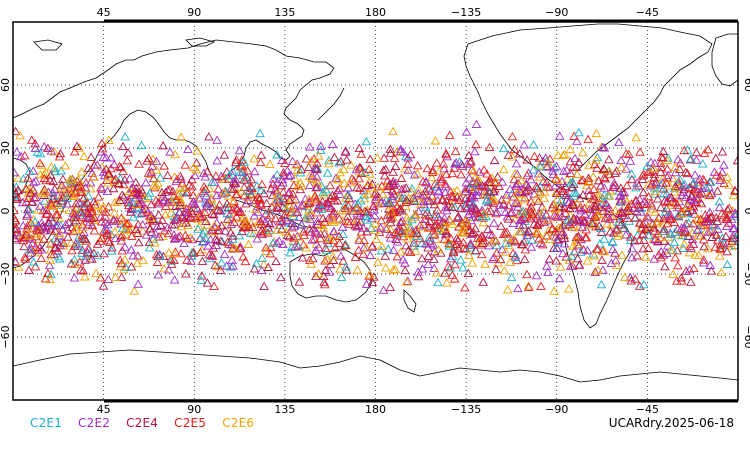 The image size is (750, 450). I want to click on latitude-tick-label: 30, so click(746, 148).